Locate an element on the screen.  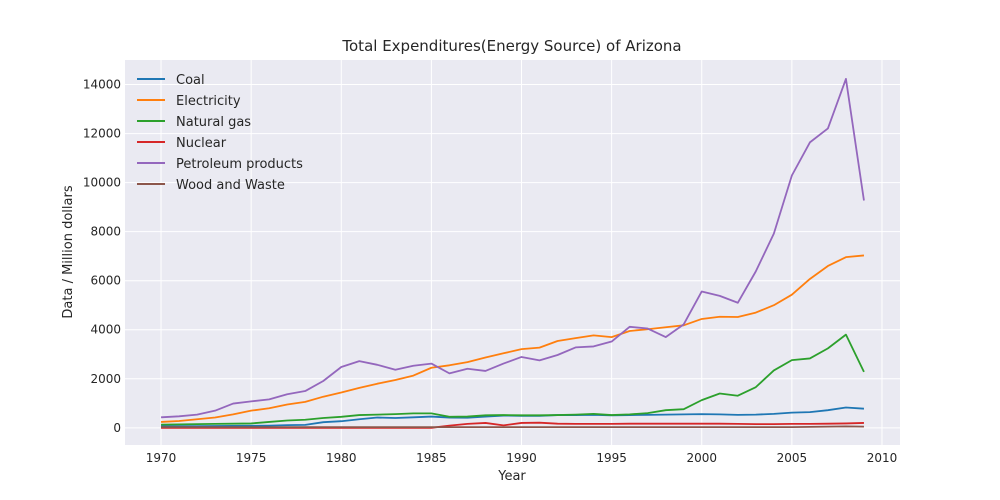
y-tick-label: 14000 is located at coordinates (102, 85).